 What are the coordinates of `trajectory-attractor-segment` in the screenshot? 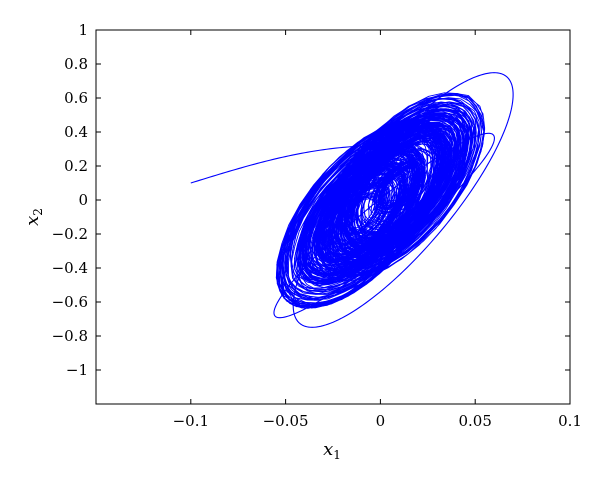 It's located at (378, 202).